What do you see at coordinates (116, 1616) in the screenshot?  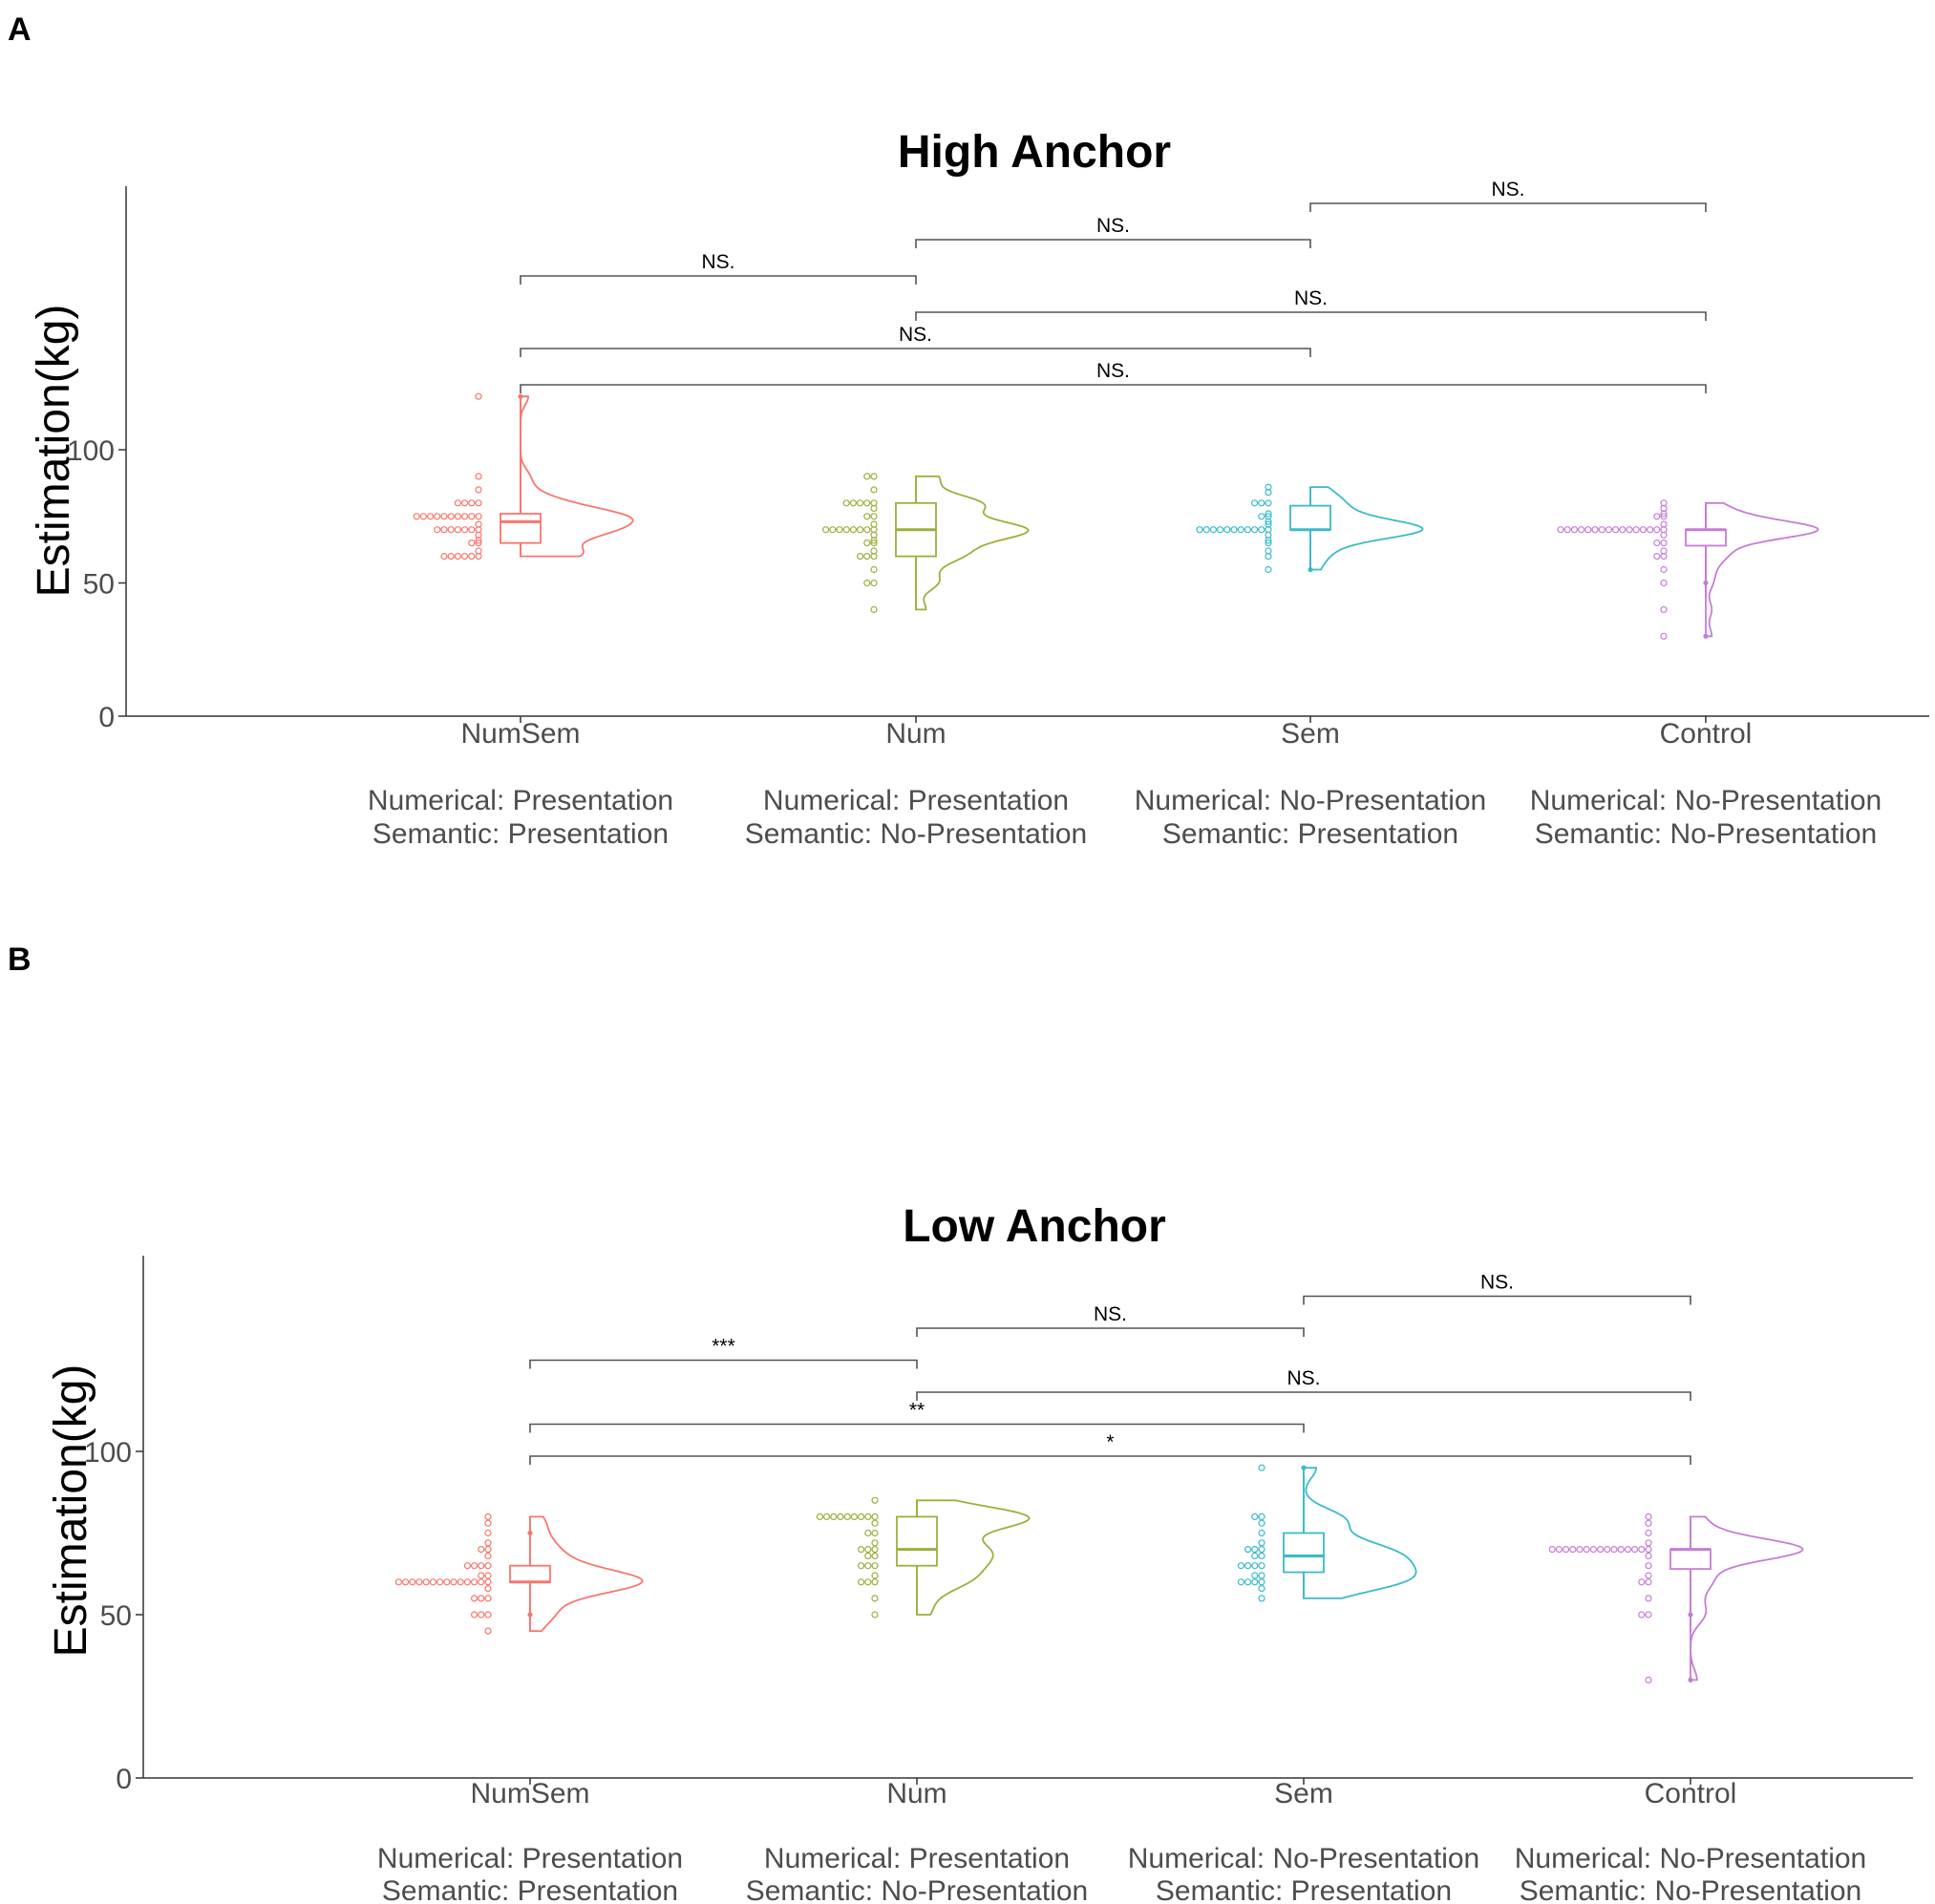 I see `y-tick-label: 50` at bounding box center [116, 1616].